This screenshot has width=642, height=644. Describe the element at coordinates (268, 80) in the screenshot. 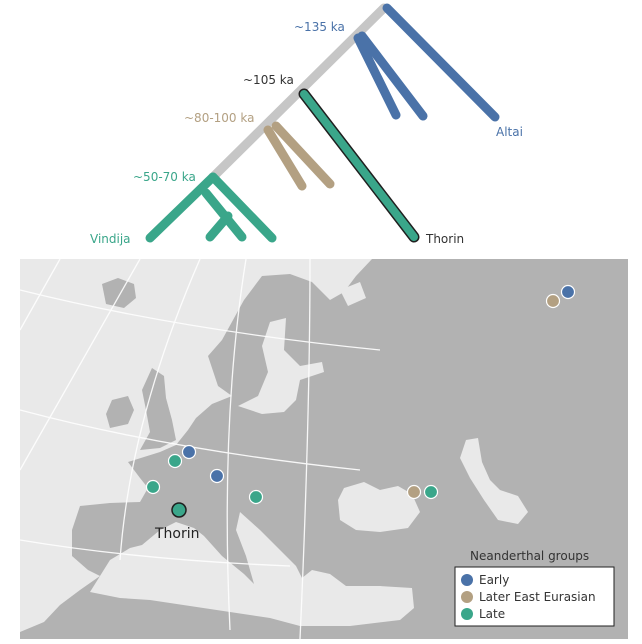

I see `node-label-thorin: ~105 ka` at that location.